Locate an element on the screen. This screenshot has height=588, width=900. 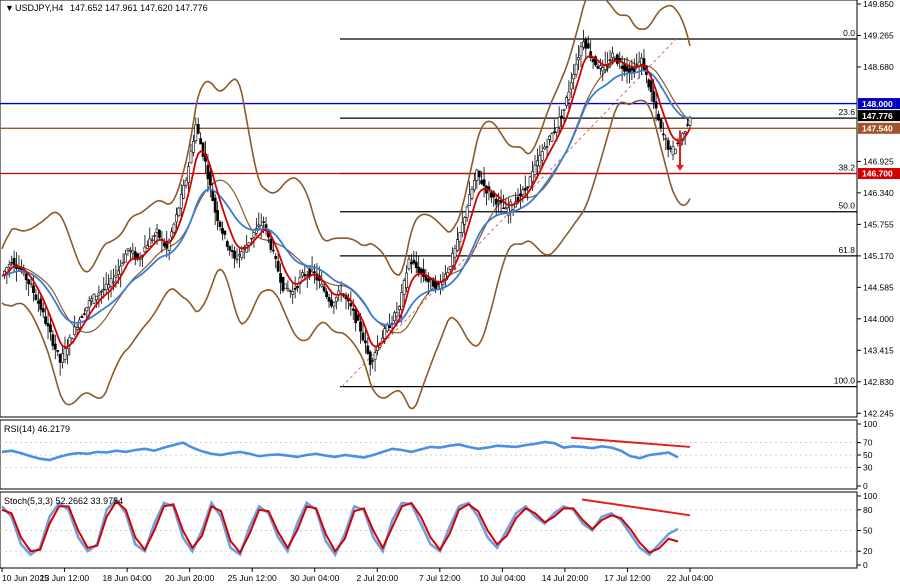
time-tick-label: 10 Jun 2025 is located at coordinates (25, 578).